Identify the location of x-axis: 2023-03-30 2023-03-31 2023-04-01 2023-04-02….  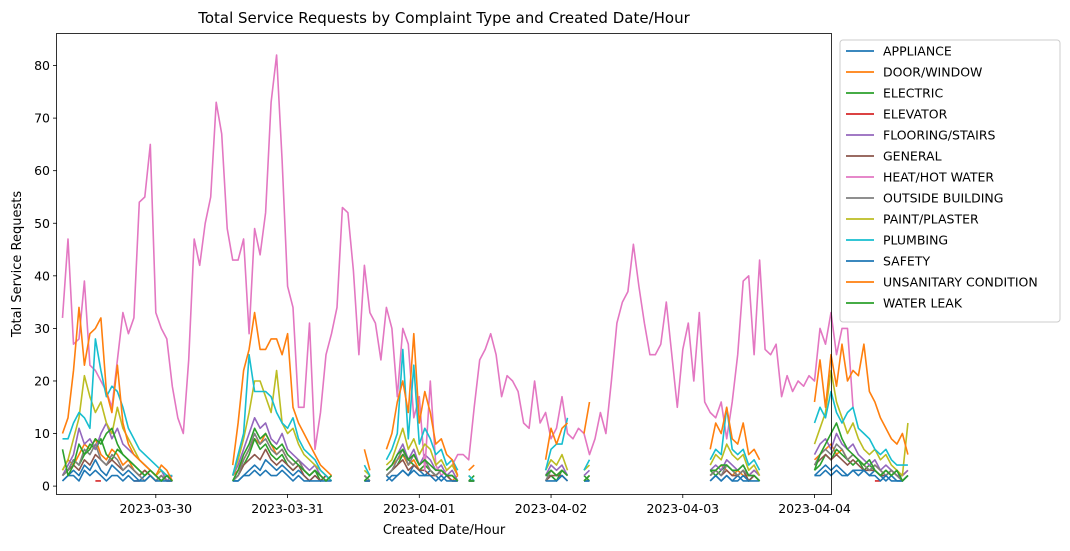
(485, 505).